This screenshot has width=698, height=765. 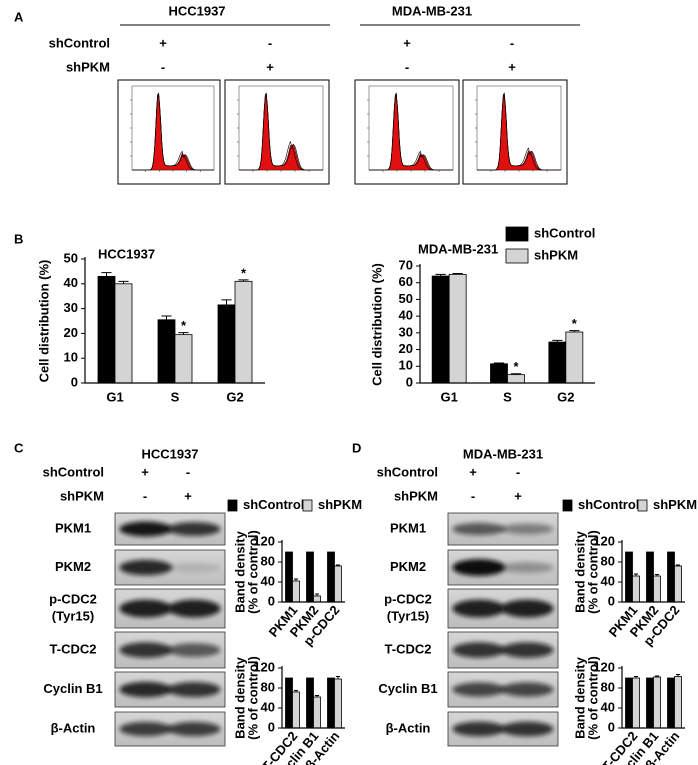 I want to click on y-tick-label: 50, so click(x=406, y=298).